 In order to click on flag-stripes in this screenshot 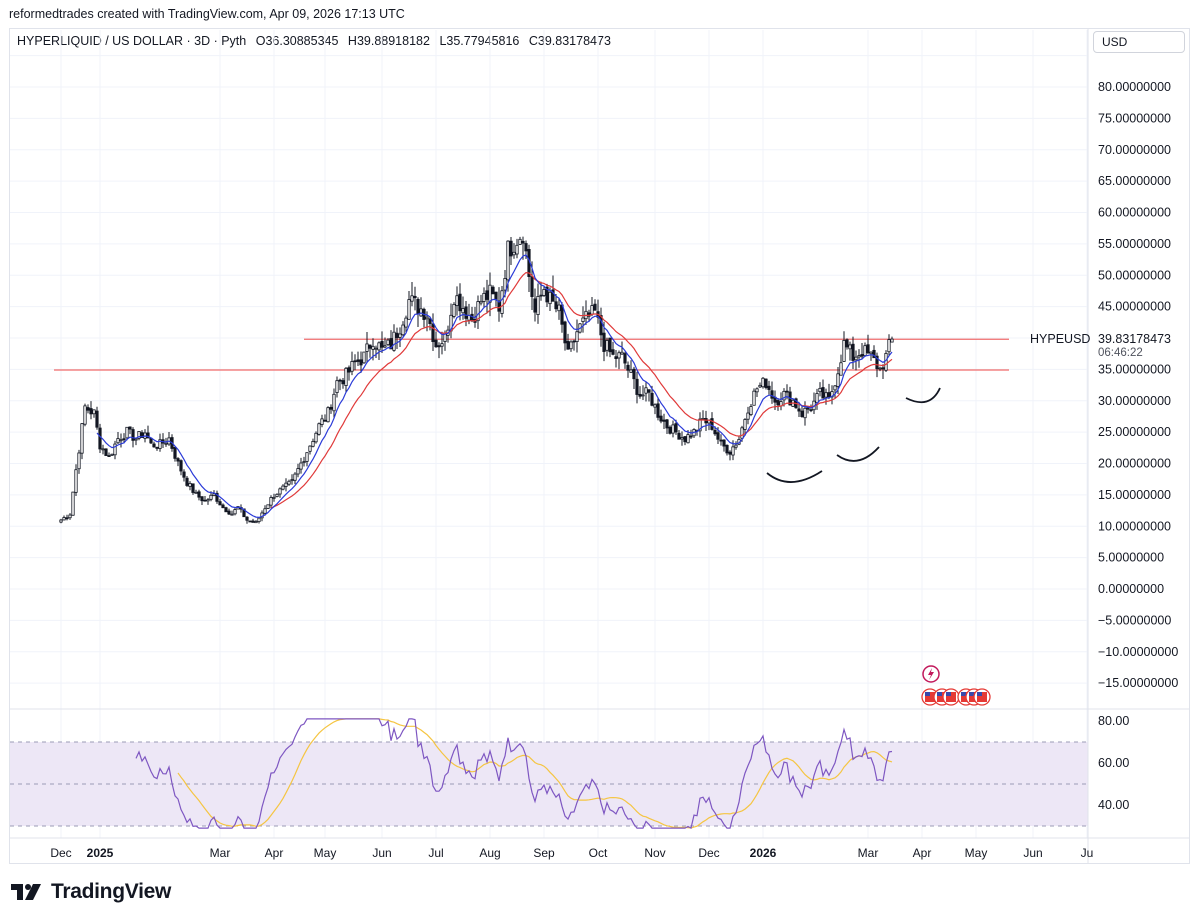, I will do `click(930, 697)`.